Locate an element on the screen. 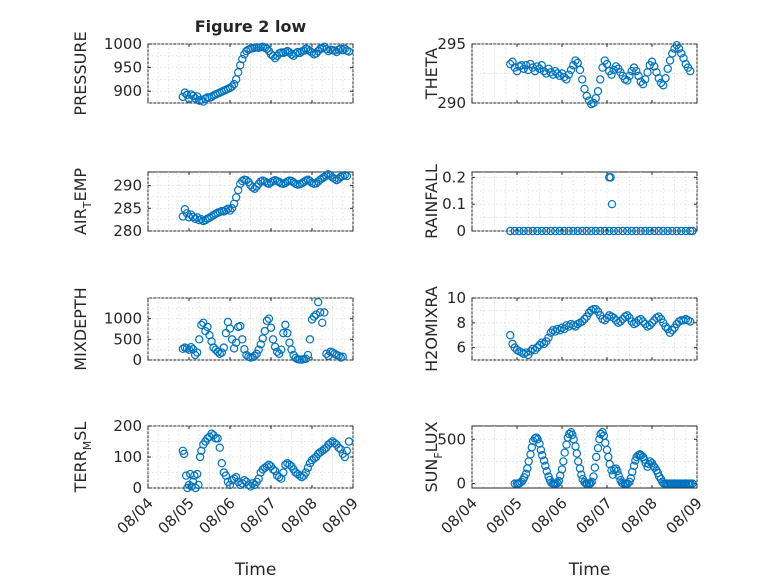 This screenshot has height=583, width=778. y-tick-label: 280 is located at coordinates (127, 231).